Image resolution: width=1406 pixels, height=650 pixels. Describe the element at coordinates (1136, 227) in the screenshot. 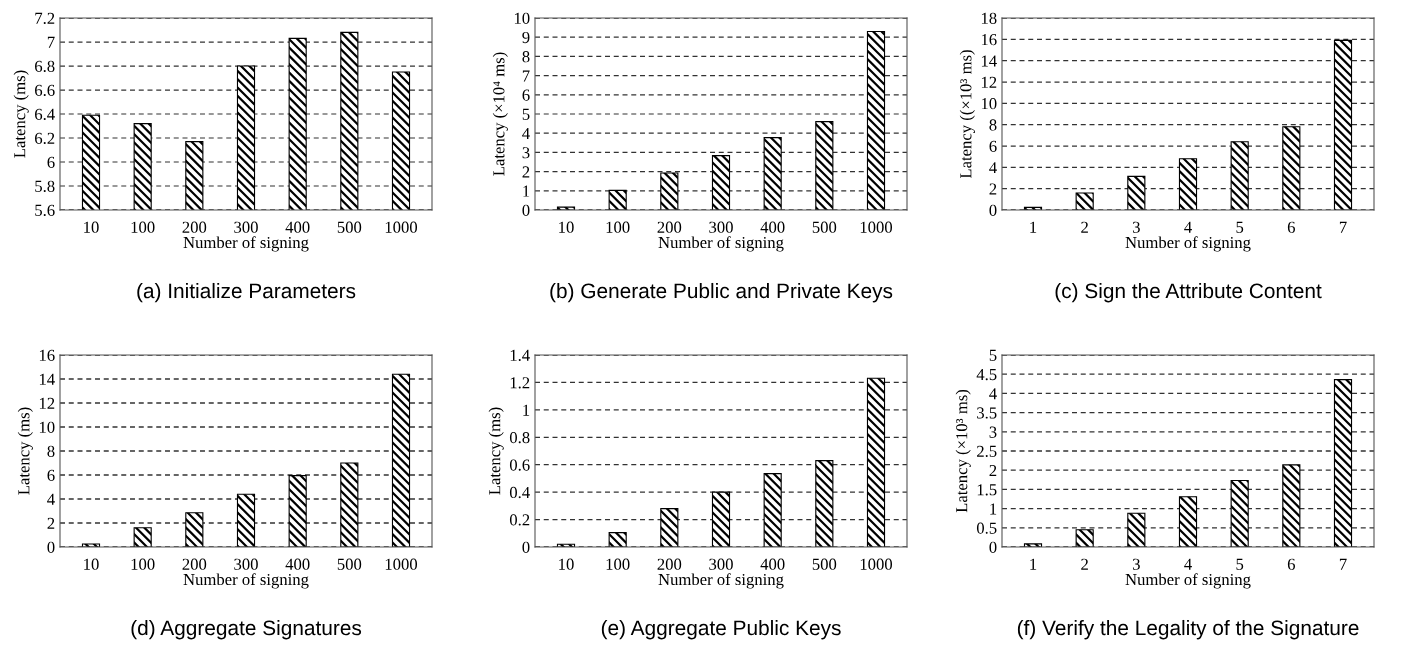

I see `x-tick-label: 3` at that location.